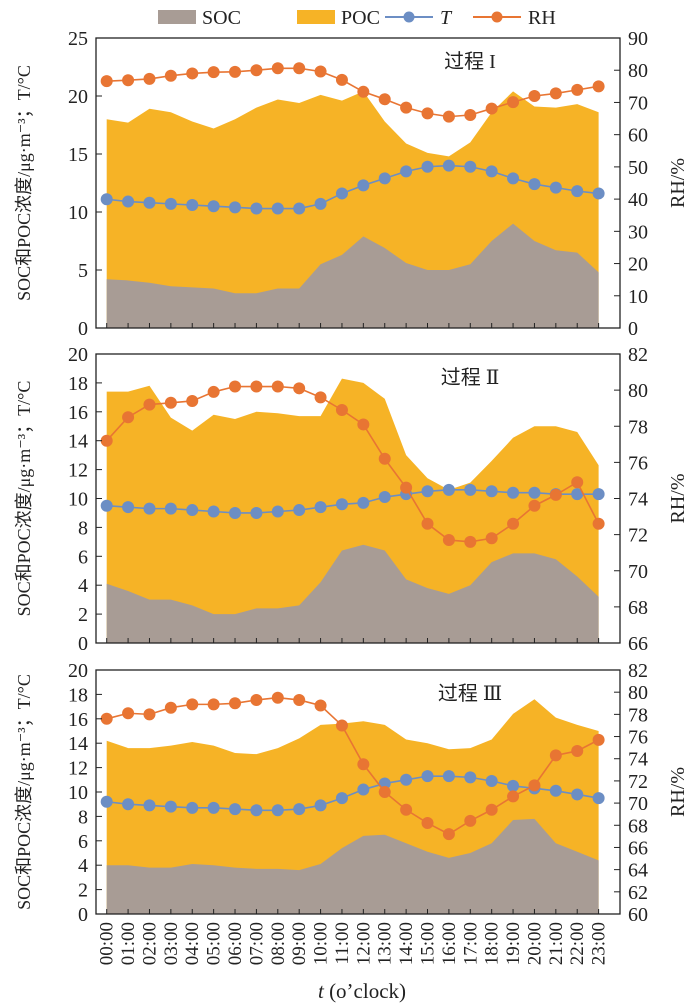  What do you see at coordinates (321, 943) in the screenshot?
I see `x-tick-label: 10:00` at bounding box center [321, 943].